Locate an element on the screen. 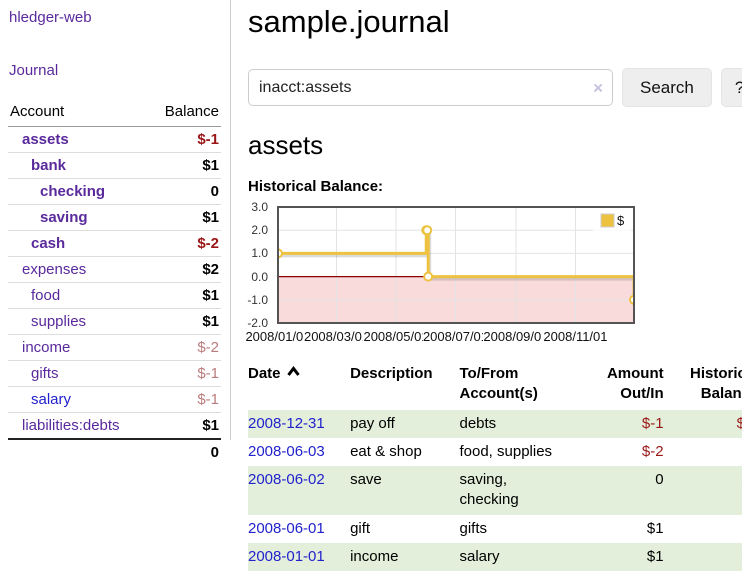 The image size is (742, 582). search-form: × Search ? is located at coordinates (495, 87).